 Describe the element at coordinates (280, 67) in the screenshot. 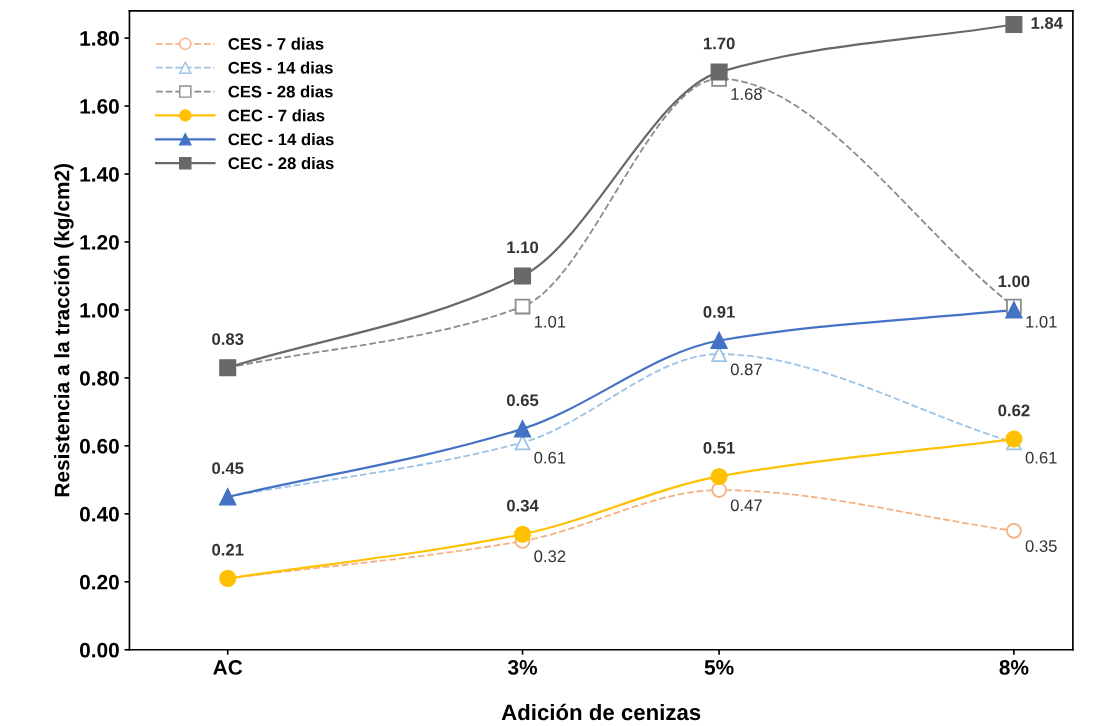

I see `legend-label: CES - 14 dias` at that location.